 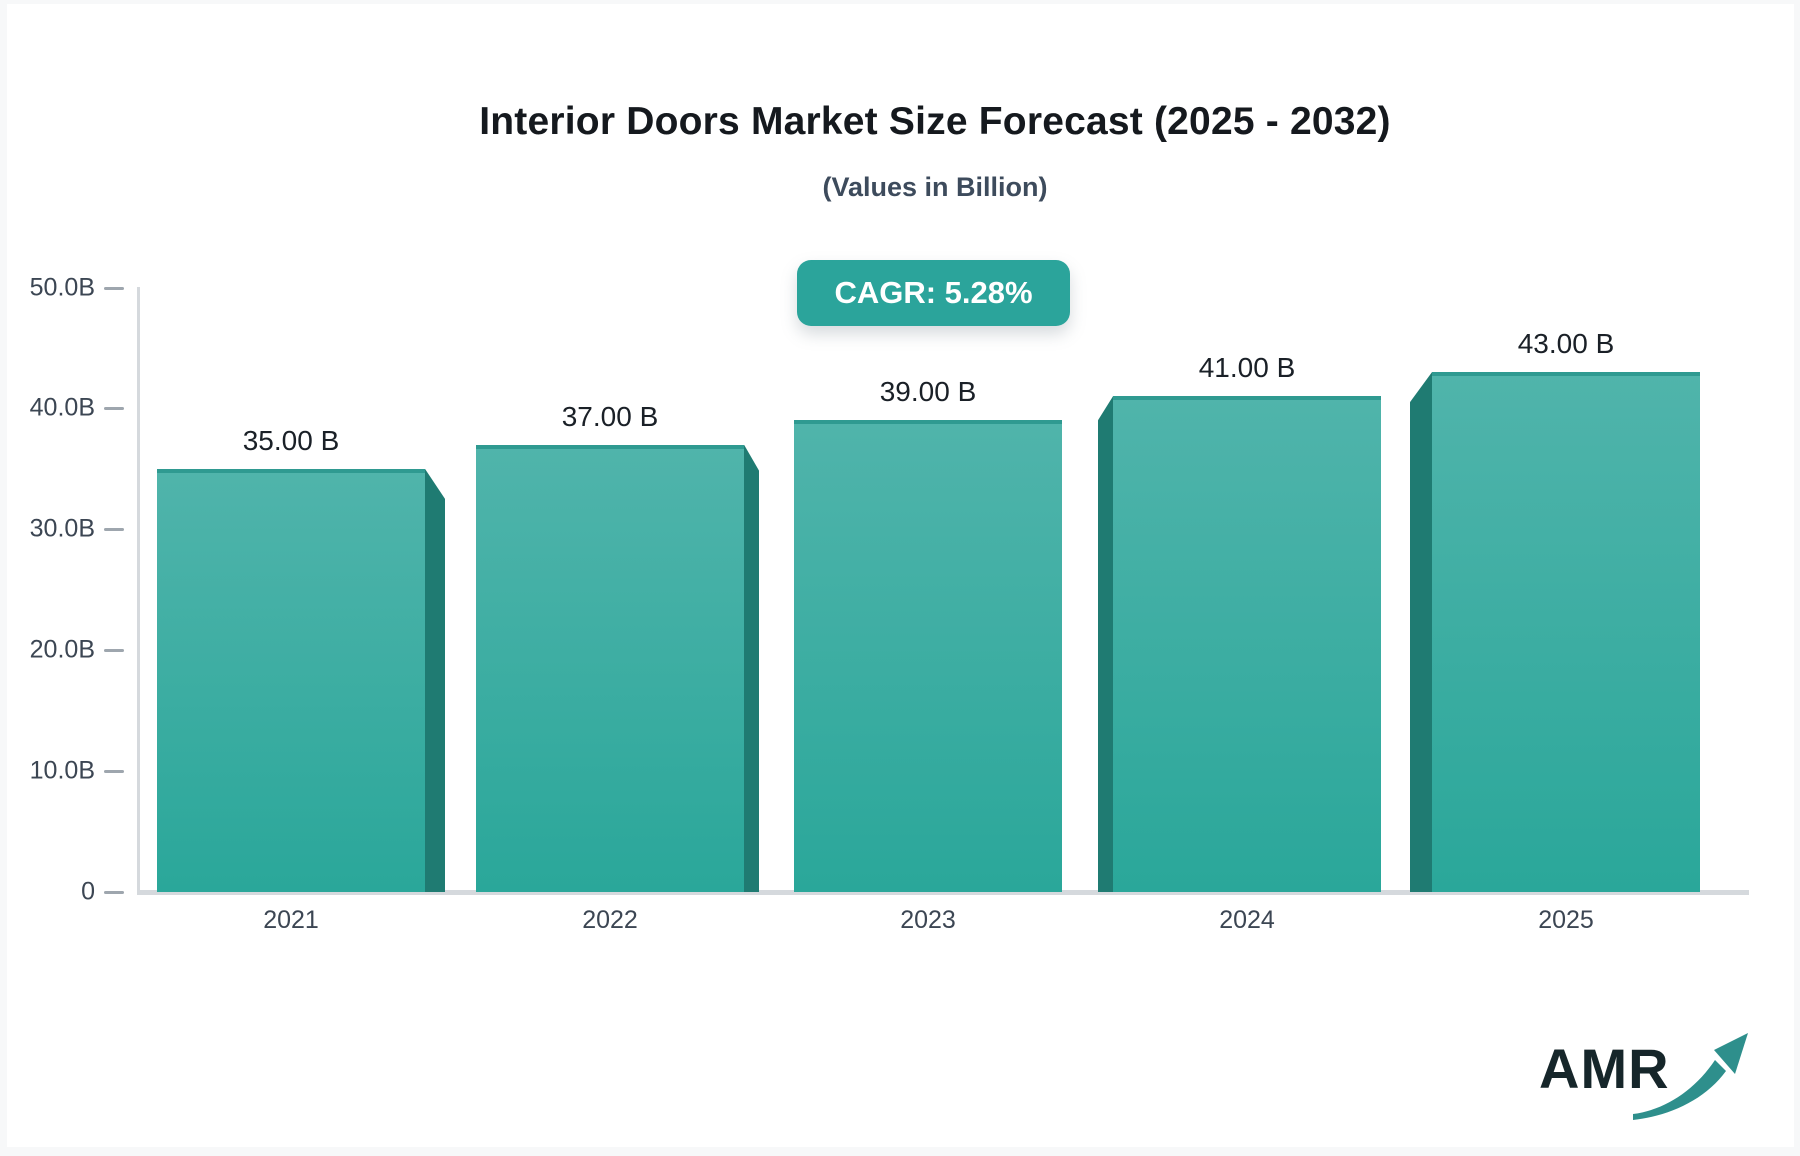 What do you see at coordinates (928, 656) in the screenshot?
I see `bar-2023` at bounding box center [928, 656].